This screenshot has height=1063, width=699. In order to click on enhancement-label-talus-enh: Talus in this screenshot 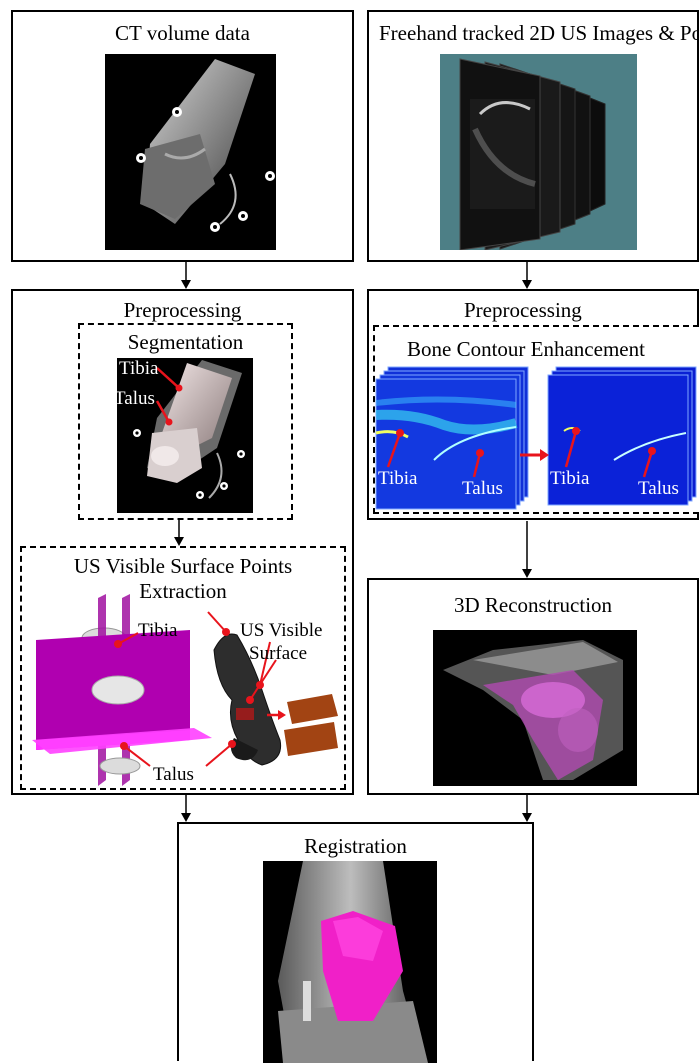, I will do `click(658, 488)`.